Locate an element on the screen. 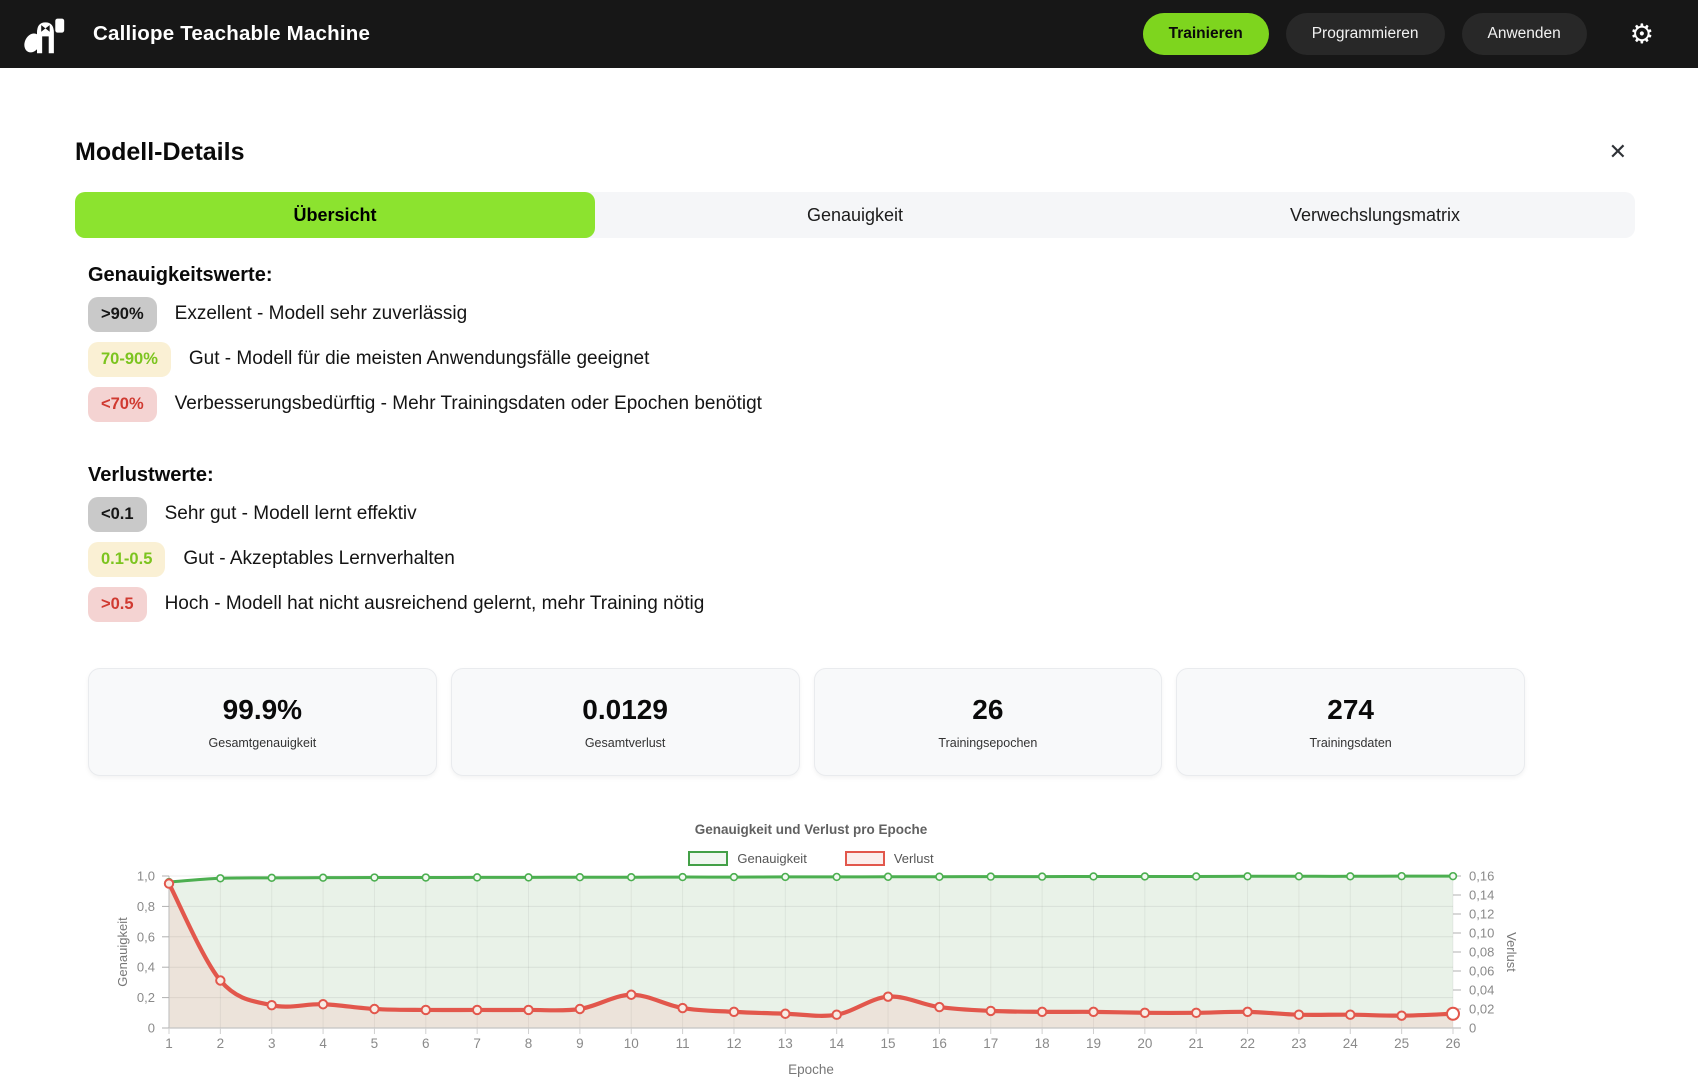 Image resolution: width=1698 pixels, height=1080 pixels. tab-uebersicht: Übersicht is located at coordinates (335, 215).